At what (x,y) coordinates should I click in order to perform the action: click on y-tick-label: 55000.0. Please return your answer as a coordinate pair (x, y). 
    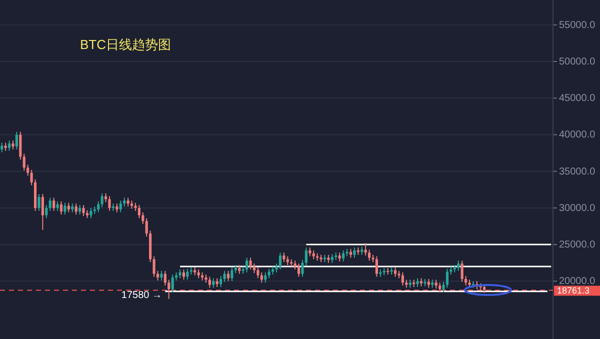
    Looking at the image, I should click on (577, 25).